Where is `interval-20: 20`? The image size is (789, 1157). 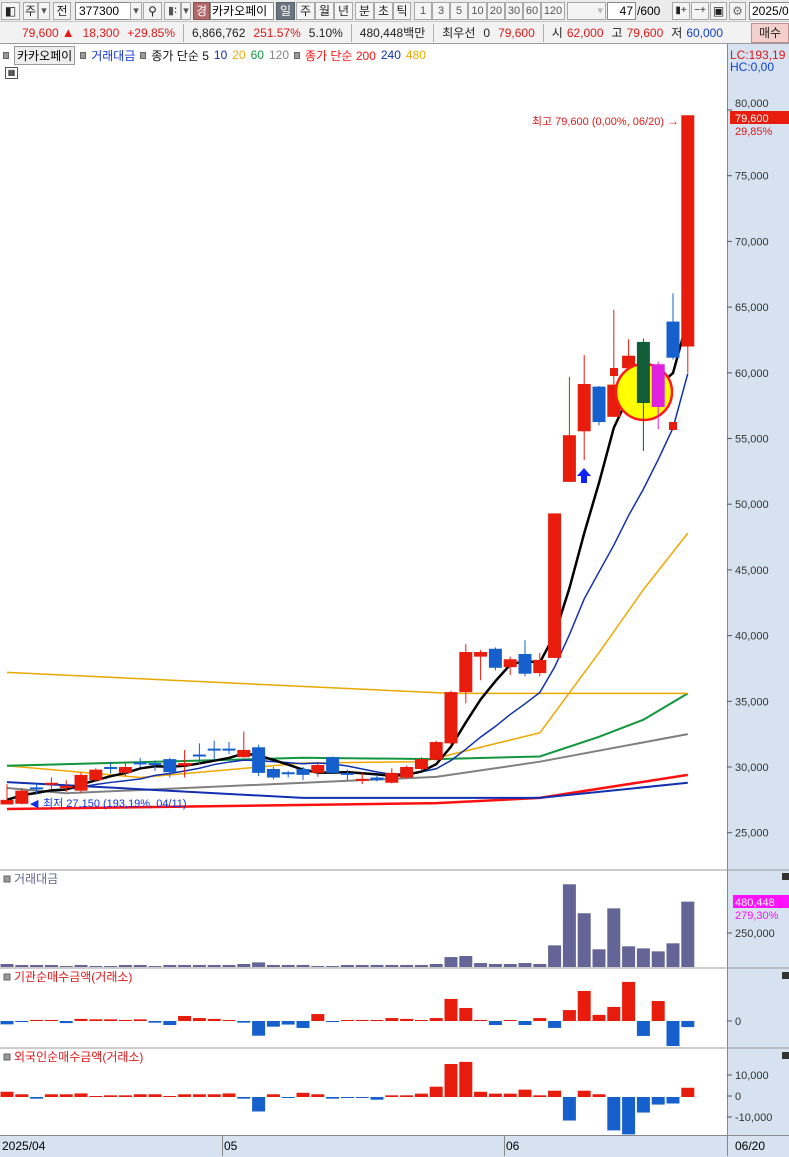
interval-20: 20 is located at coordinates (496, 11).